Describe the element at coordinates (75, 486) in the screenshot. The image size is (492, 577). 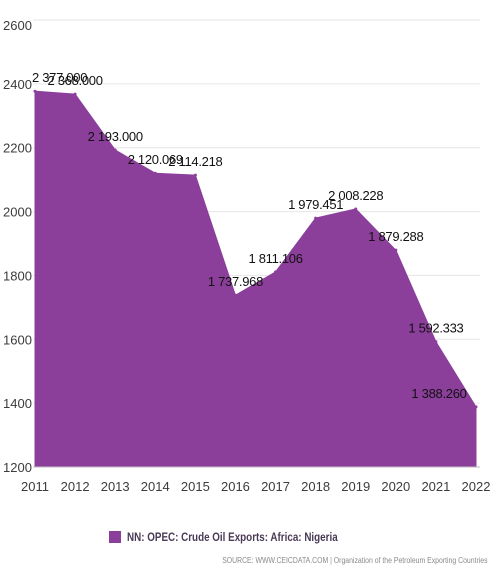
I see `x-tick-label: 2012` at that location.